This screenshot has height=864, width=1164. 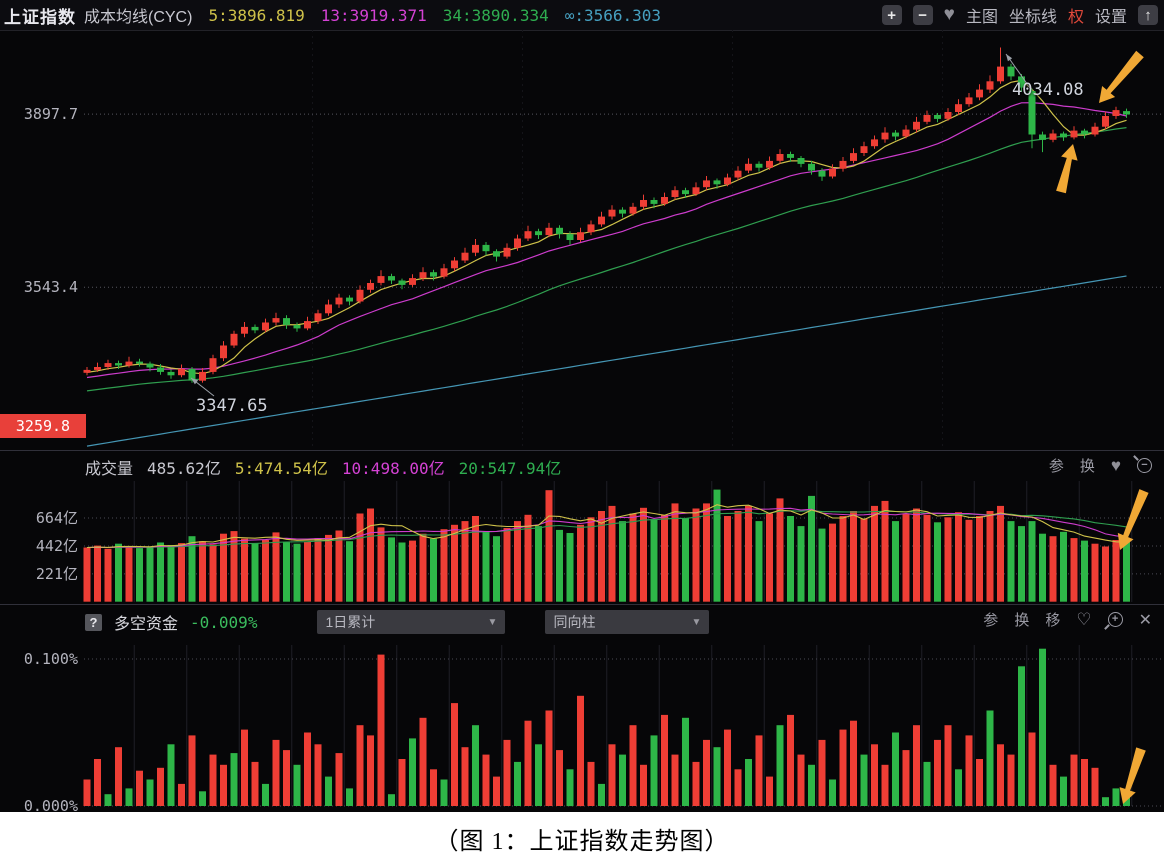 I want to click on zoom-out-button: −, so click(x=922, y=15).